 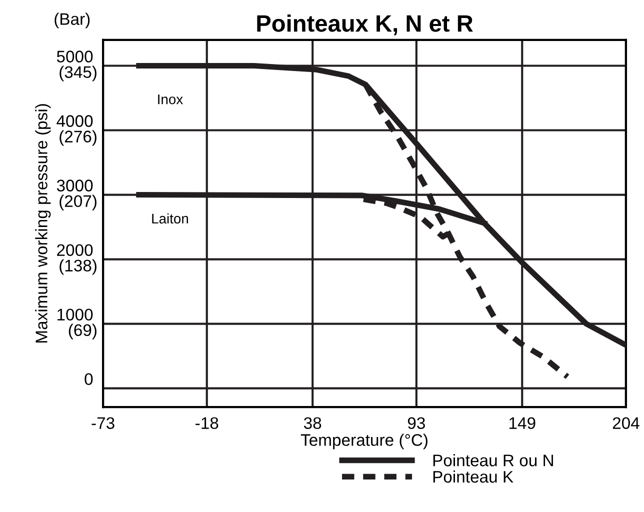 What do you see at coordinates (74, 56) in the screenshot?
I see `y-tick-label: 5000` at bounding box center [74, 56].